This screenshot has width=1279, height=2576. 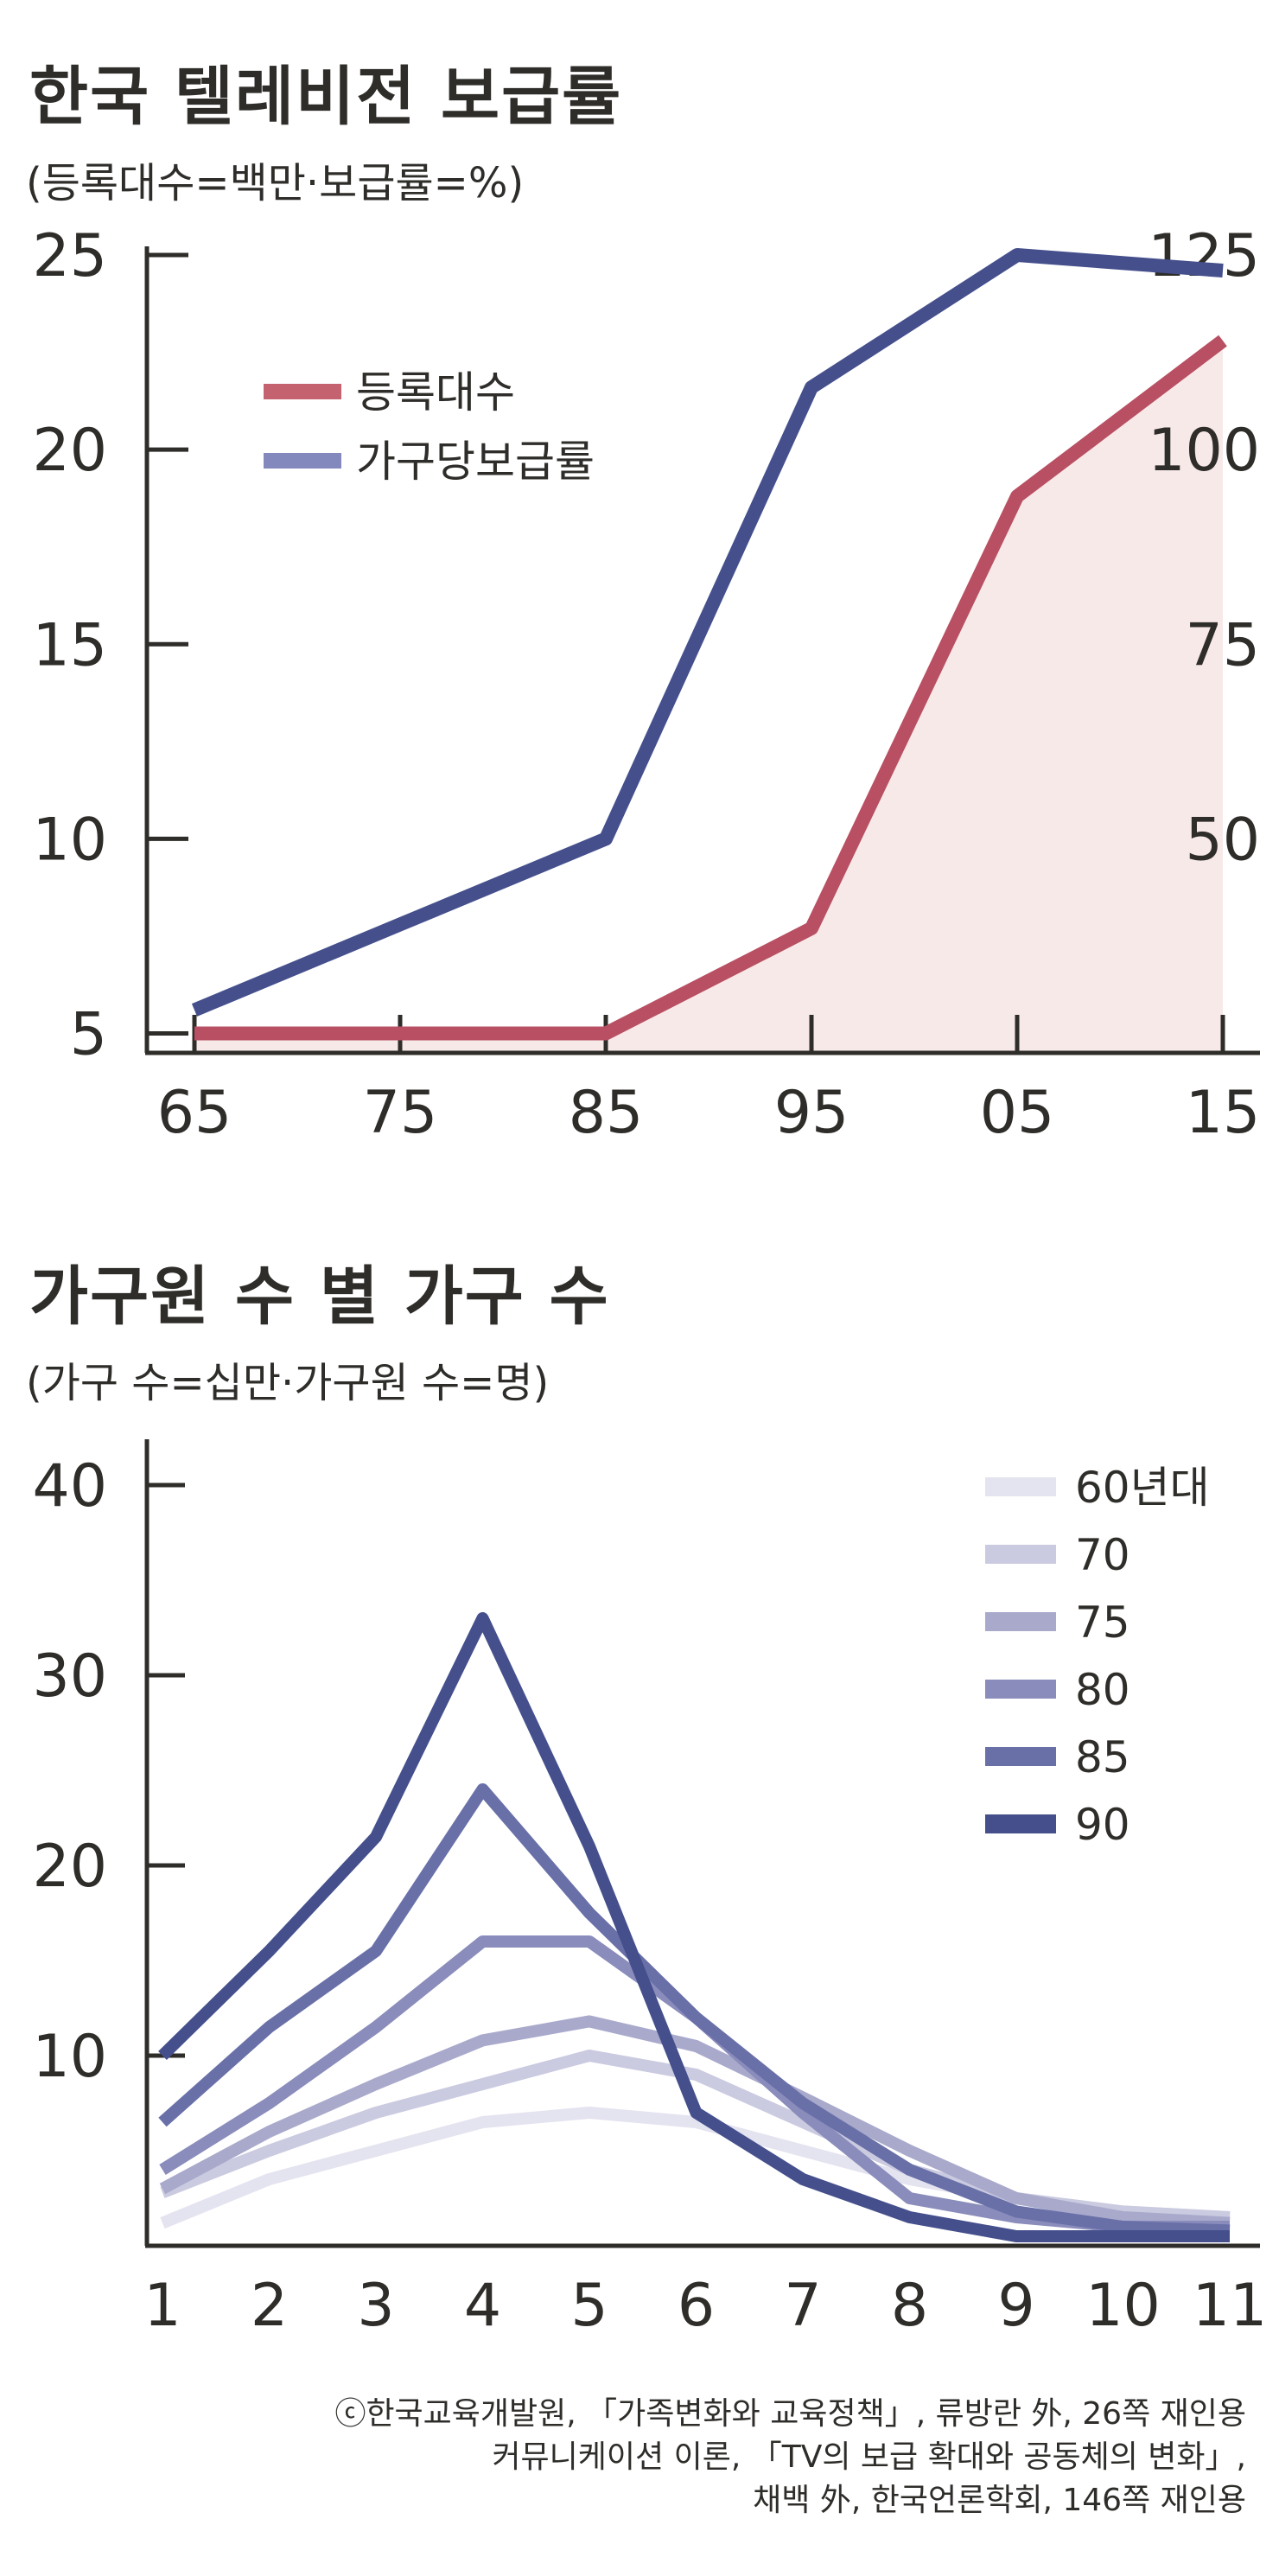 What do you see at coordinates (1222, 840) in the screenshot?
I see `y-right-tick-label: 50` at bounding box center [1222, 840].